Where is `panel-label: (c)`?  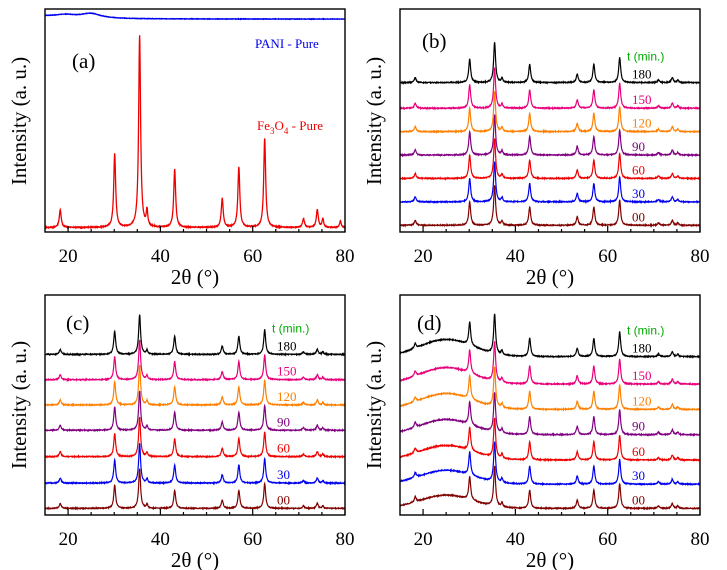 panel-label: (c) is located at coordinates (77, 323).